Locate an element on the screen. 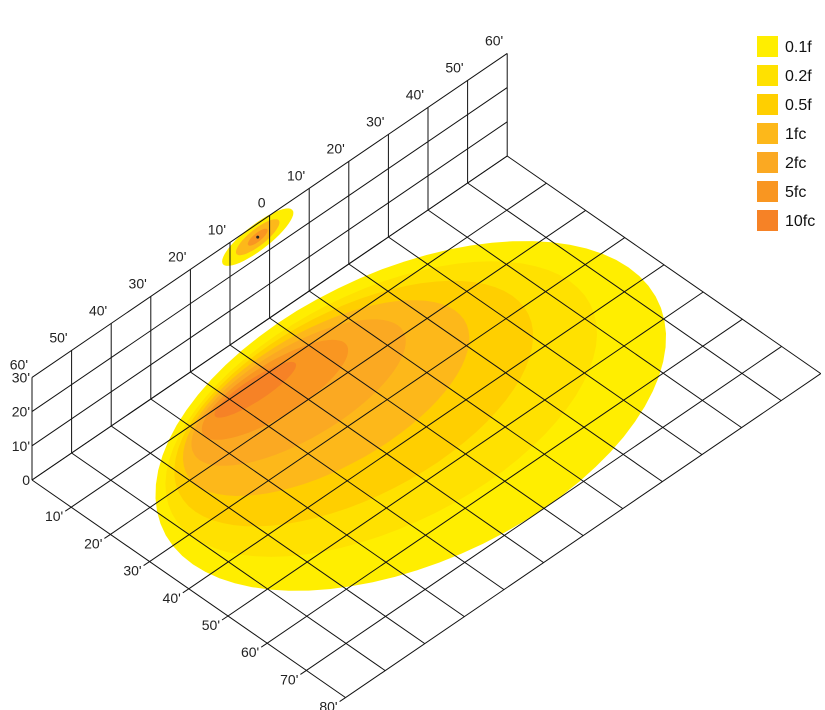  depth-tick-label: 40' is located at coordinates (172, 598).